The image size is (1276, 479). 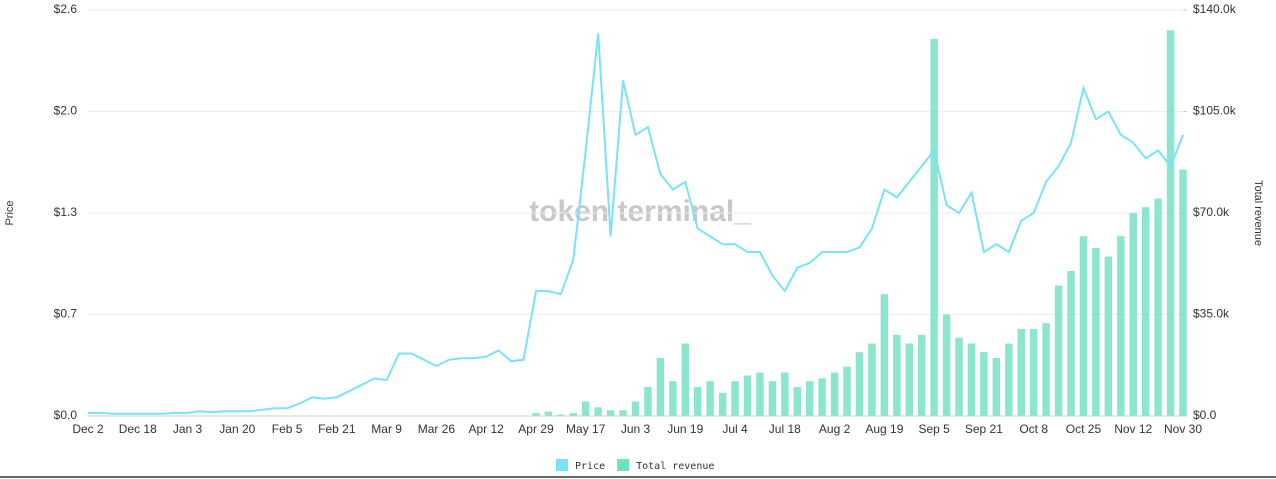 I want to click on x-tick-label: Jun 19, so click(x=685, y=429).